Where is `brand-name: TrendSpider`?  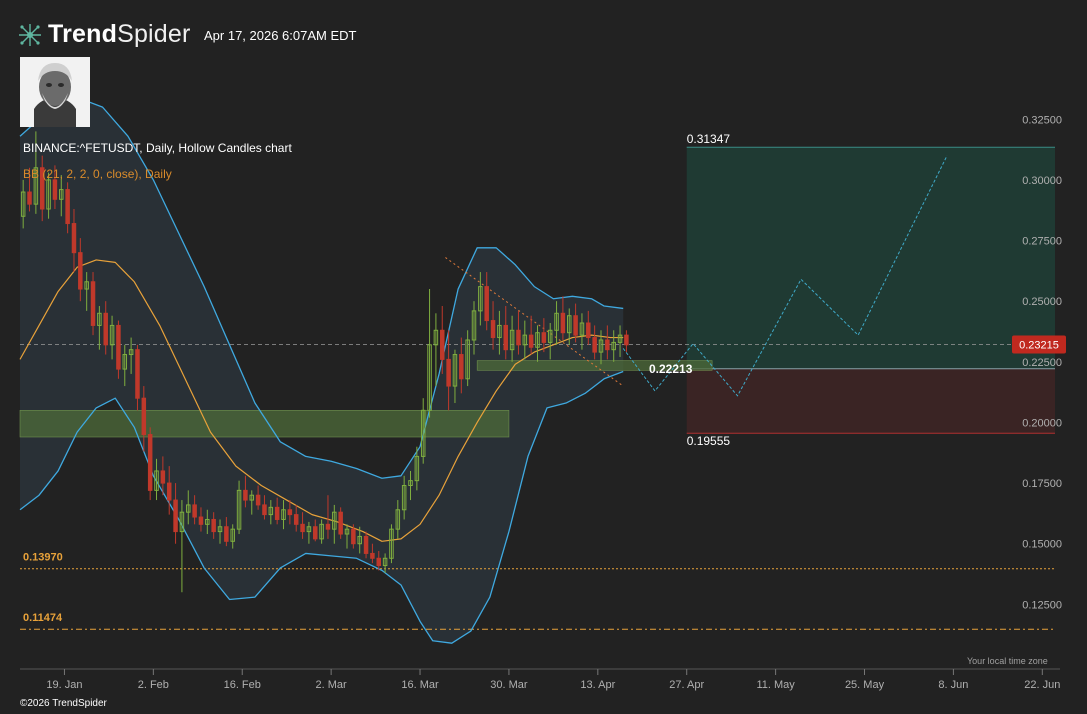 brand-name: TrendSpider is located at coordinates (119, 34).